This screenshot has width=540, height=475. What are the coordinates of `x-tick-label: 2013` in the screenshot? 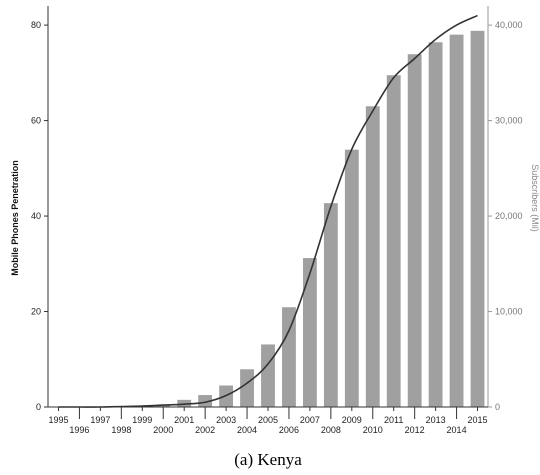 It's located at (436, 420).